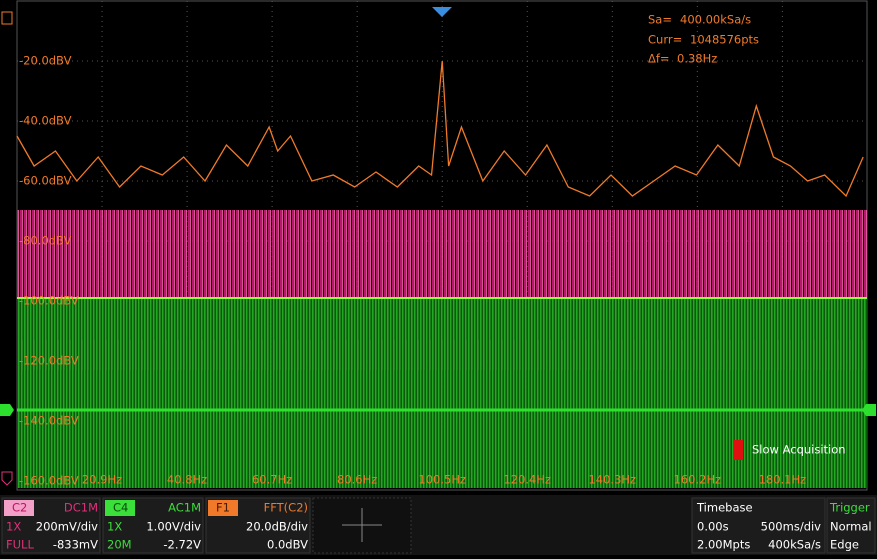  I want to click on status-icon, so click(738, 450).